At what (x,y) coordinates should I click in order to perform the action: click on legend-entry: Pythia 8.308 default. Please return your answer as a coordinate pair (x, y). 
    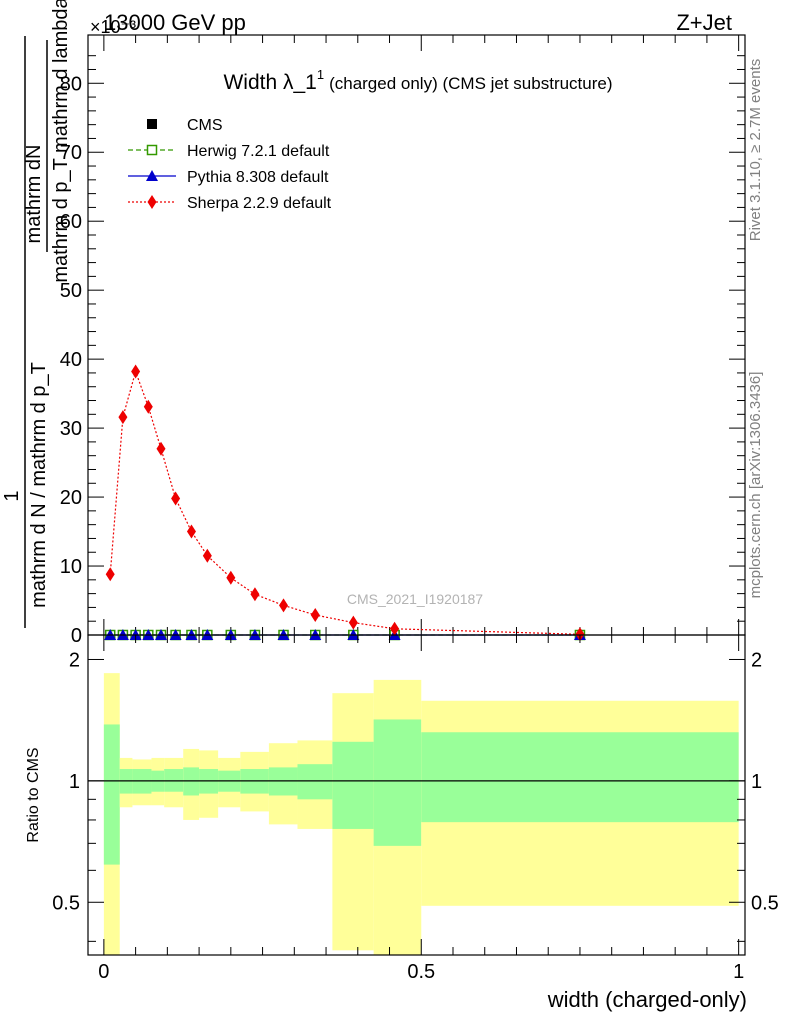
    Looking at the image, I should click on (228, 177).